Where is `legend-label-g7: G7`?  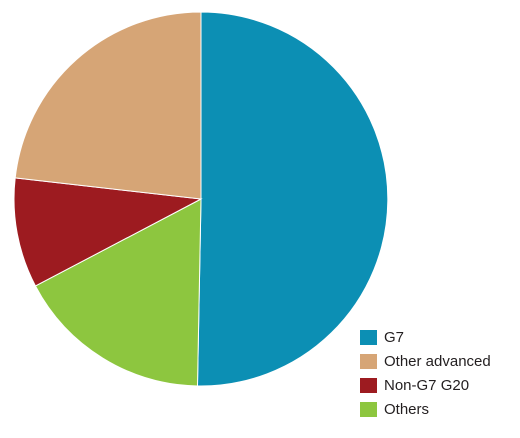 legend-label-g7: G7 is located at coordinates (394, 337).